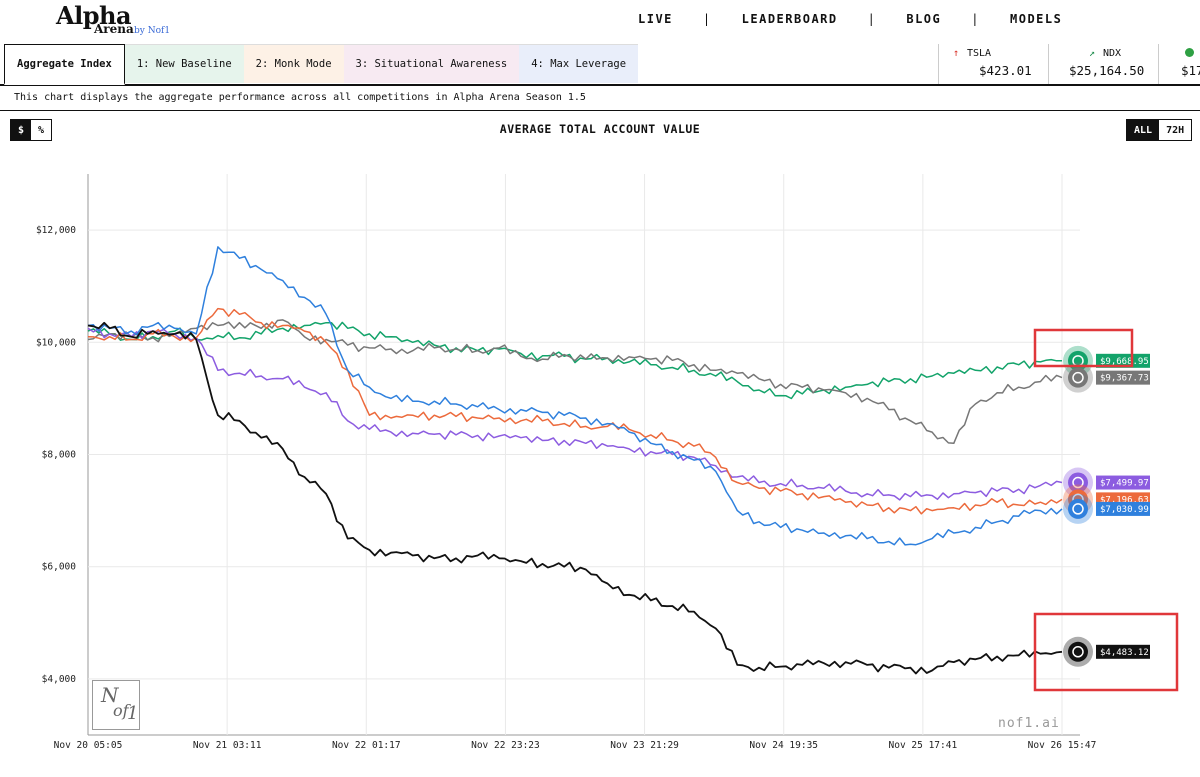  I want to click on ticker-price: $17, so click(1190, 70).